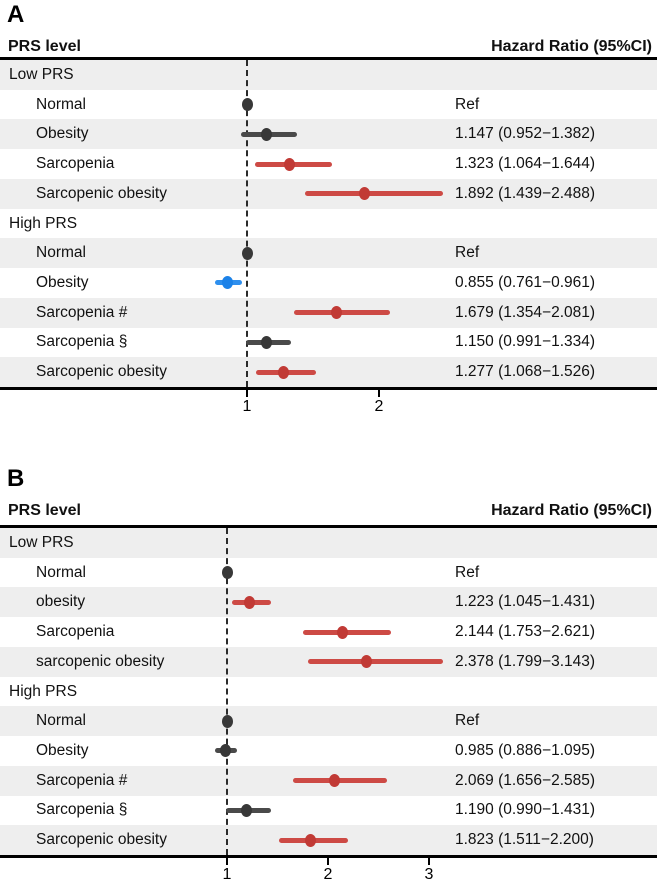 The image size is (657, 894). I want to click on hr-ci-value: 1.323 (1.064−1.644), so click(525, 164).